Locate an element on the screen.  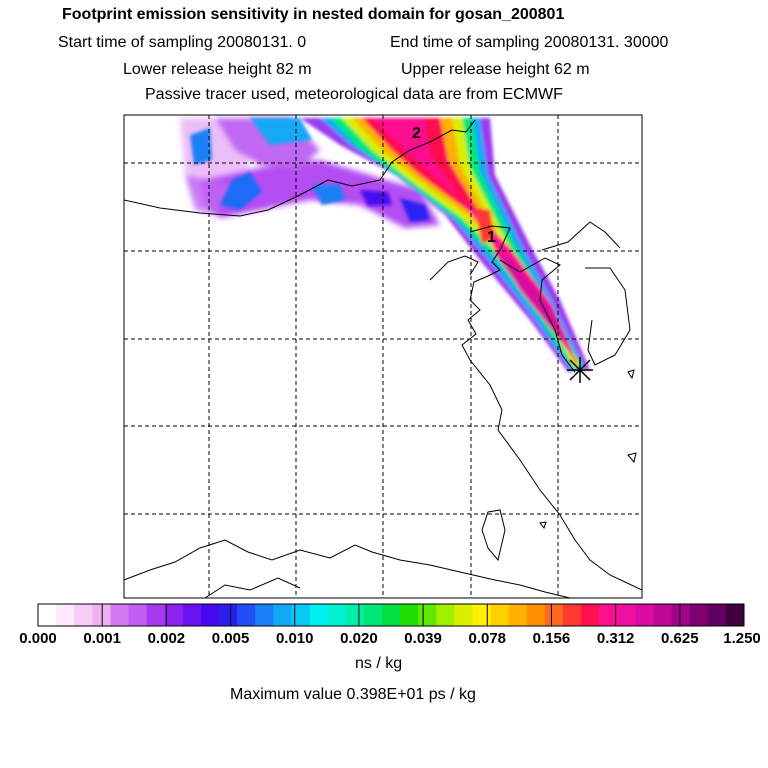
colorbar-tick-label: 0.002 is located at coordinates (166, 638).